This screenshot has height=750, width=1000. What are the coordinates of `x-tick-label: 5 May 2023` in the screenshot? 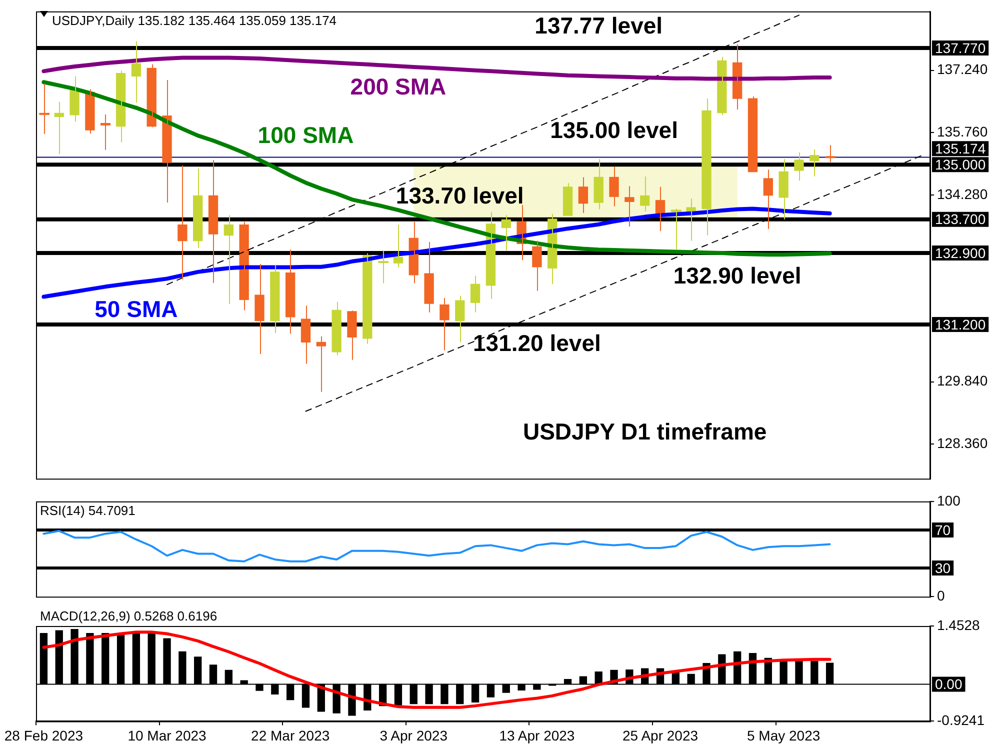 It's located at (783, 735).